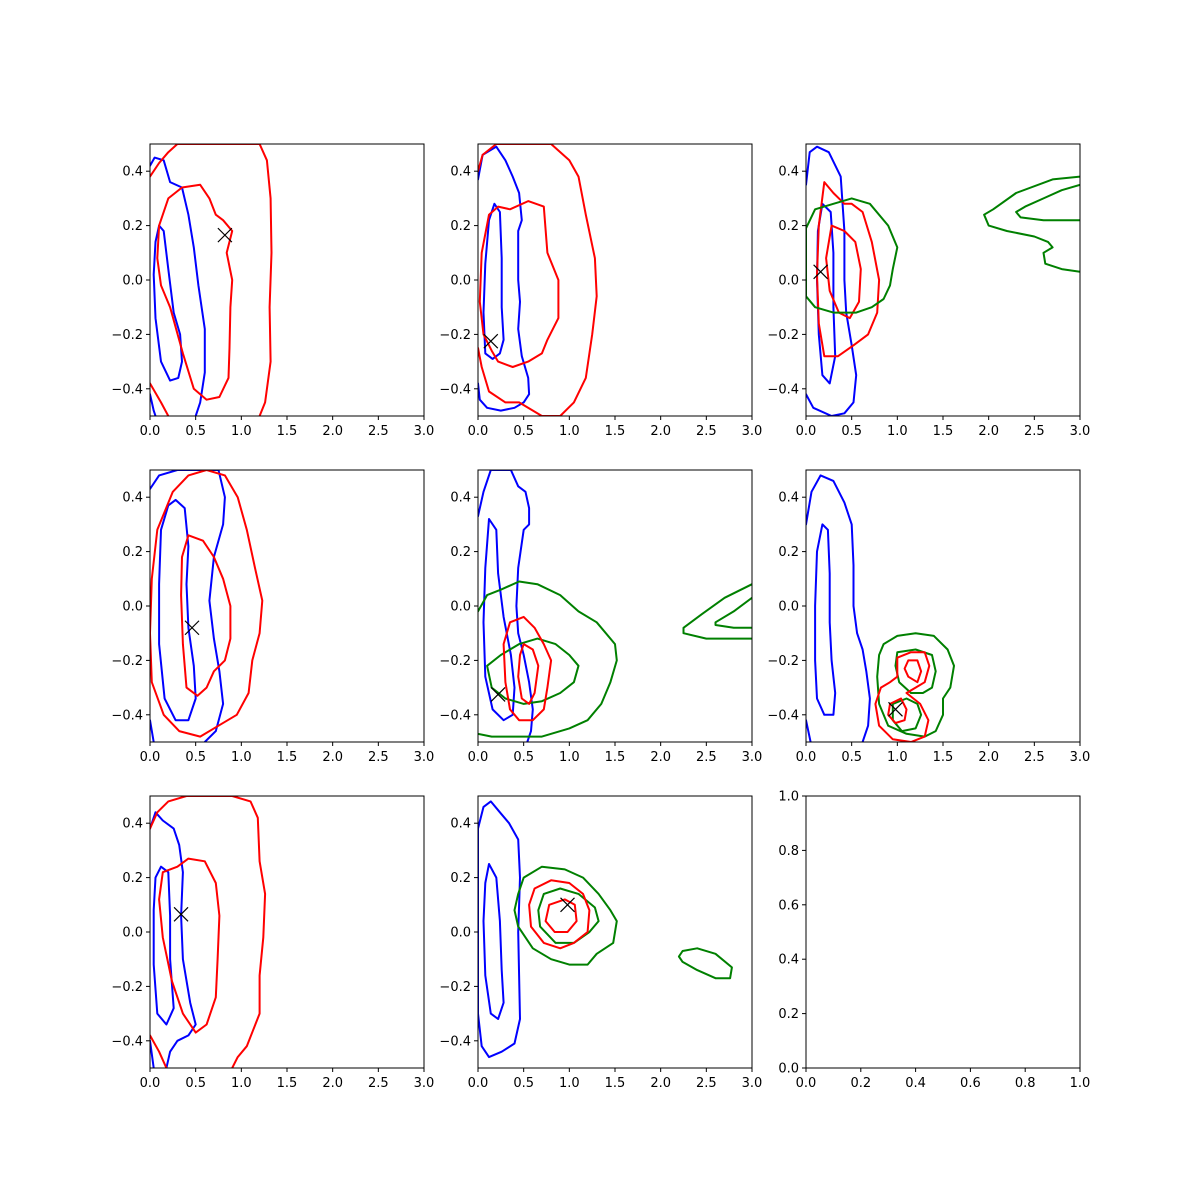 This screenshot has width=1200, height=1200. I want to click on chart-panel-row3-col3: 0.0 0.2 0.4 0.6 0.8 1.0 0.0 0.2 0.4 0.6 0.8 1.0, so click(934, 941).